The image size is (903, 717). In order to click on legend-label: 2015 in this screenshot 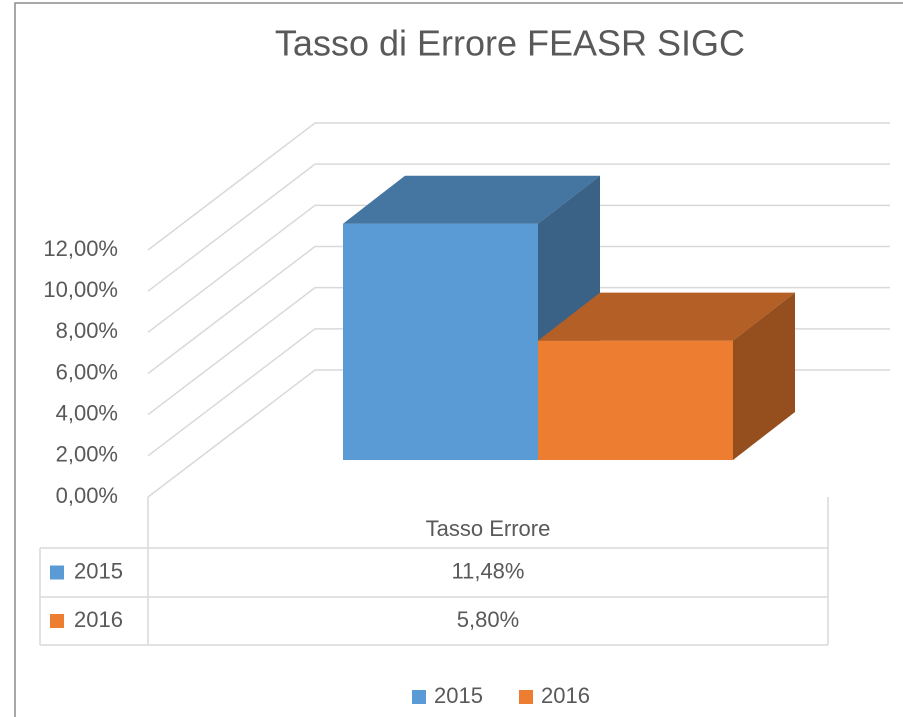, I will do `click(458, 695)`.